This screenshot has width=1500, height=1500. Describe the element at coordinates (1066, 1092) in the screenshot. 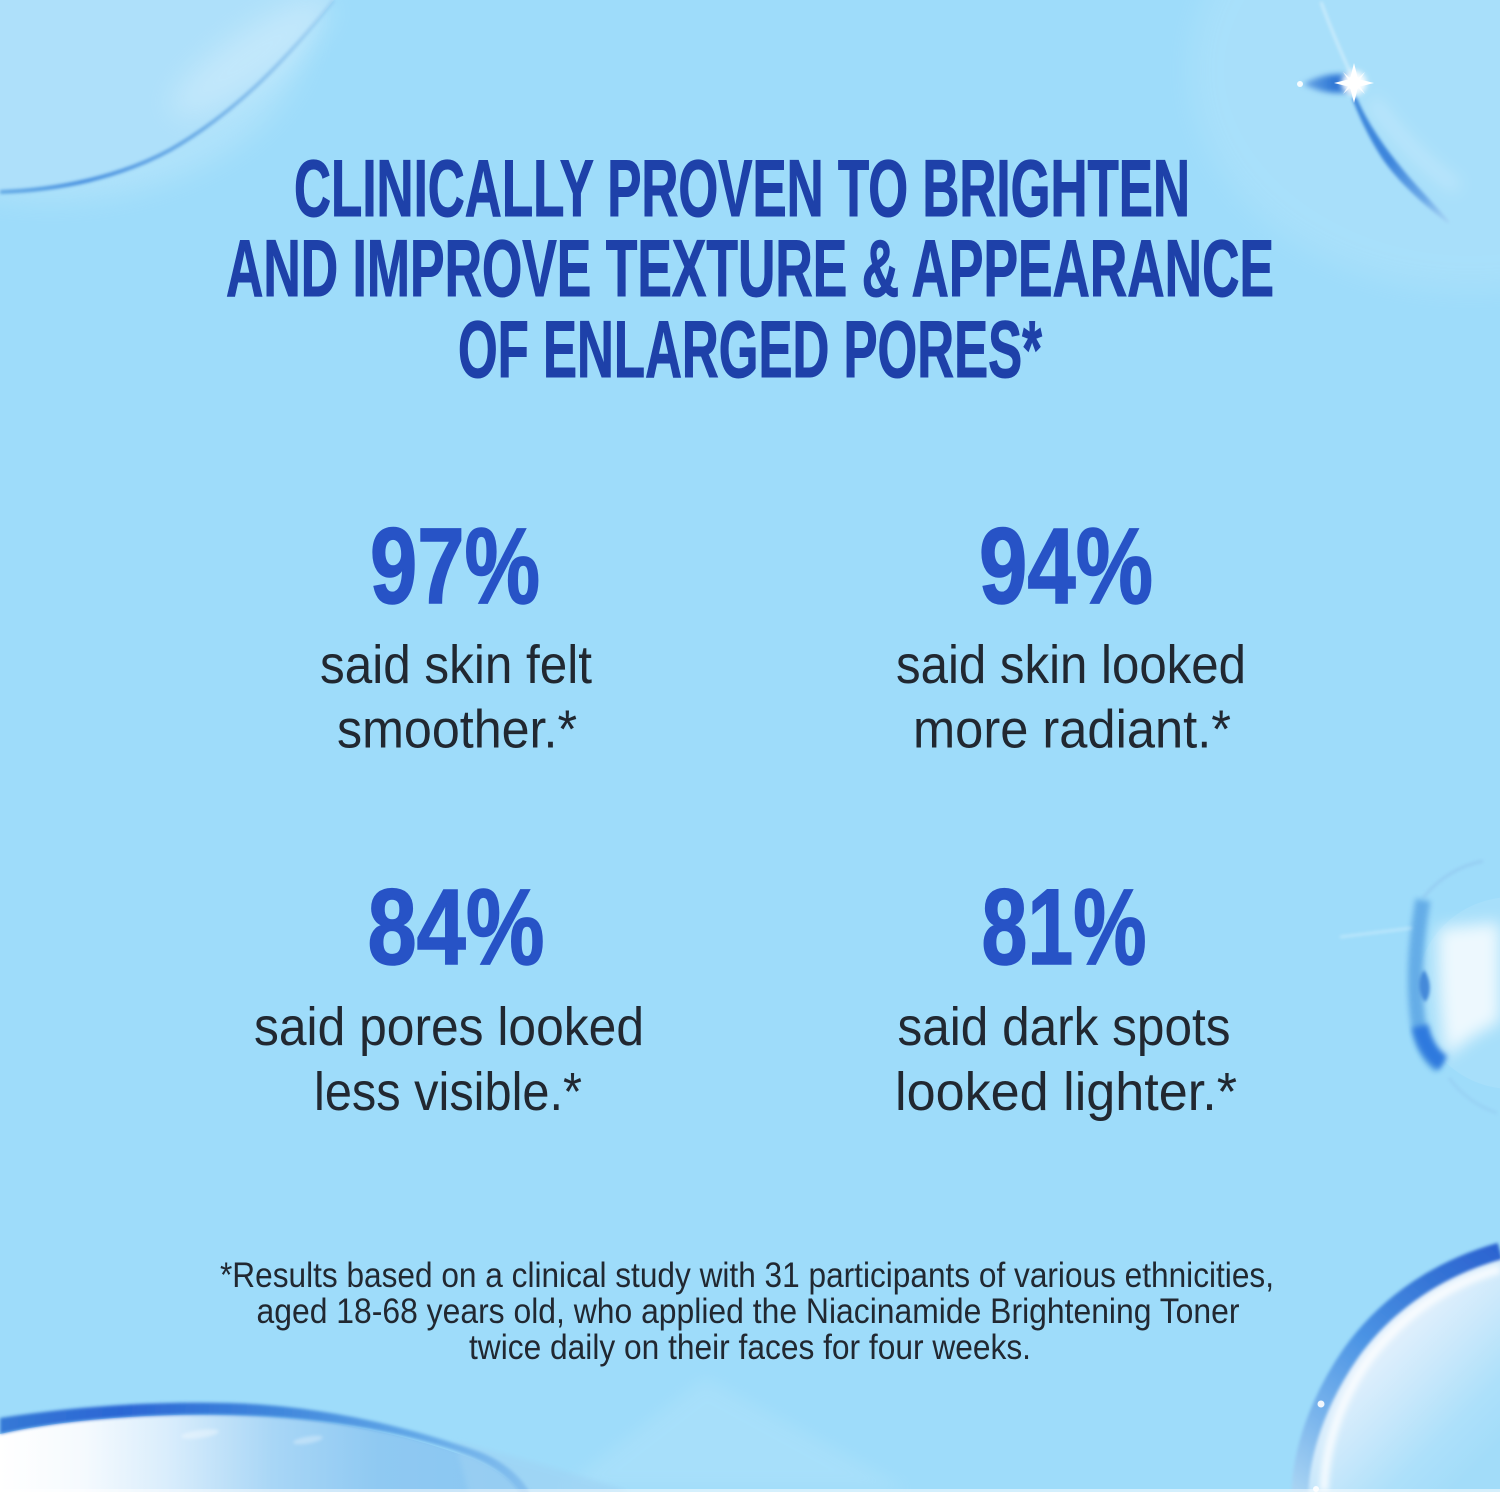

I see `svg-text: looked lighter.*` at that location.